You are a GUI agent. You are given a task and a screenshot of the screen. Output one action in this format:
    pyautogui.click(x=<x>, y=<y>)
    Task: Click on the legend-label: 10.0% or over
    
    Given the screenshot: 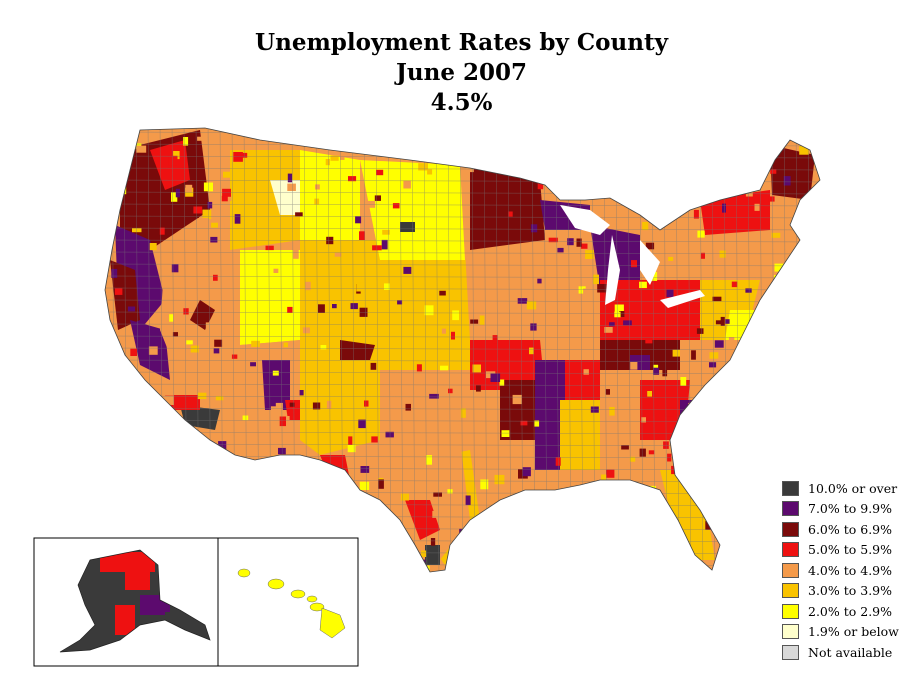 What is the action you would take?
    pyautogui.click(x=853, y=488)
    